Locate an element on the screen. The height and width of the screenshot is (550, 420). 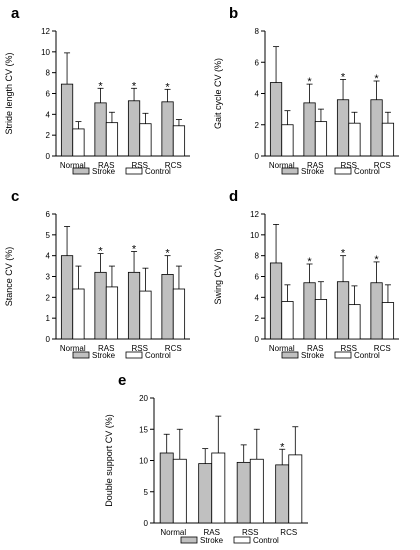
panel-label: c is located at coordinates (15, 196).